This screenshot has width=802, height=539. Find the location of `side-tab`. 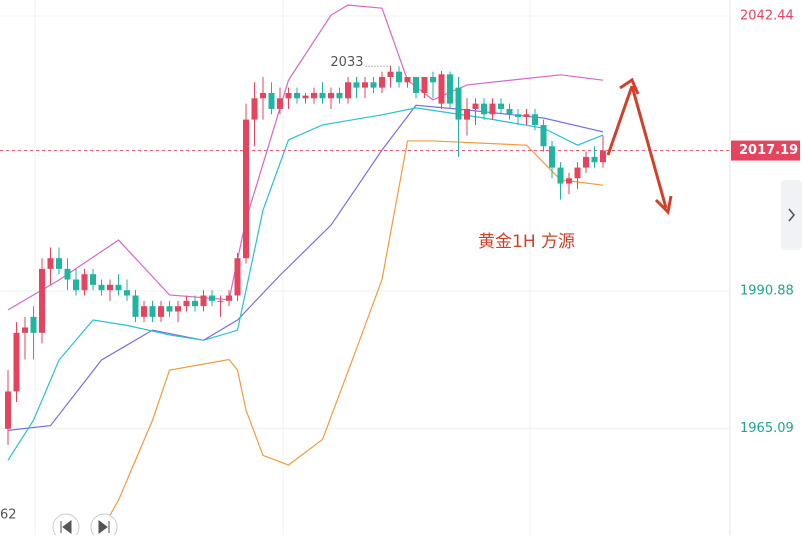

side-tab is located at coordinates (791, 215).